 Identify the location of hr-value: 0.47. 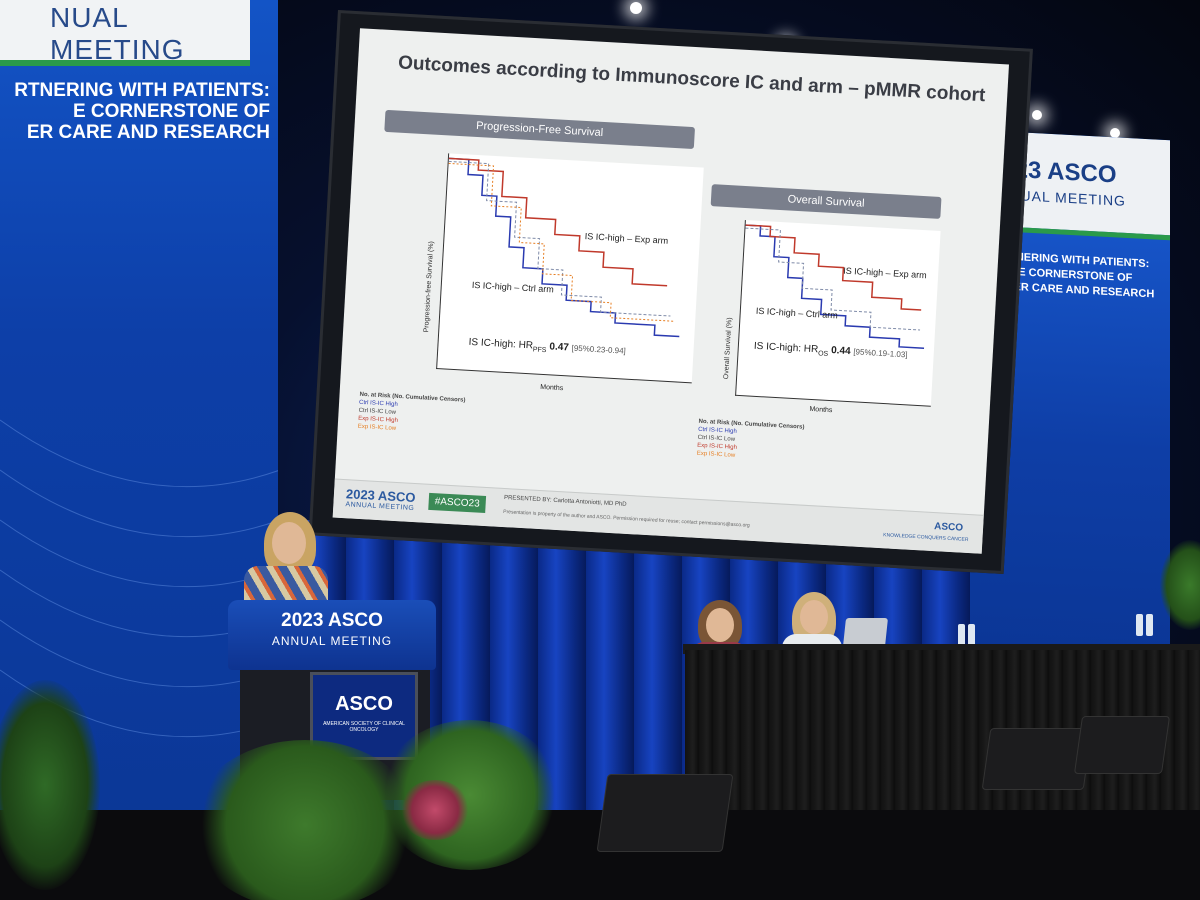
(559, 347).